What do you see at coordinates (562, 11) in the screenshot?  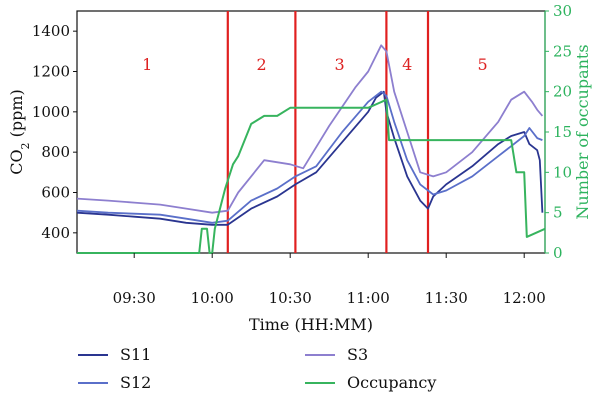 I see `y2-tick-label-7: 30` at bounding box center [562, 11].